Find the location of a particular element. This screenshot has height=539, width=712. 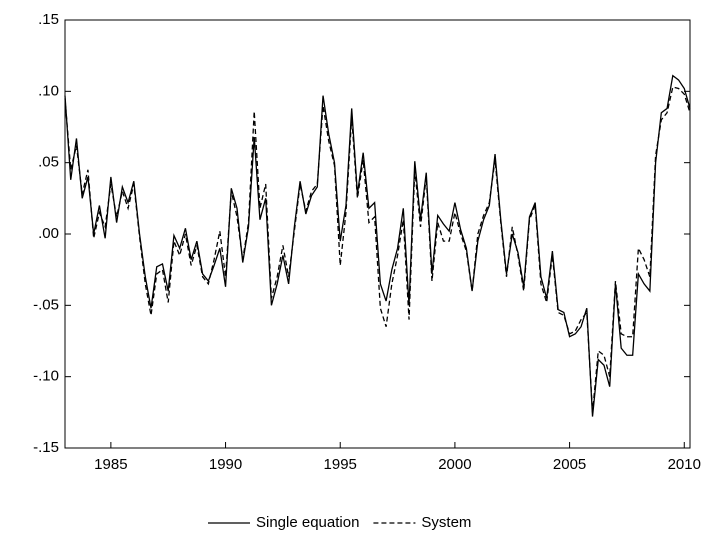

y-tick-label: .15 is located at coordinates (48, 19).